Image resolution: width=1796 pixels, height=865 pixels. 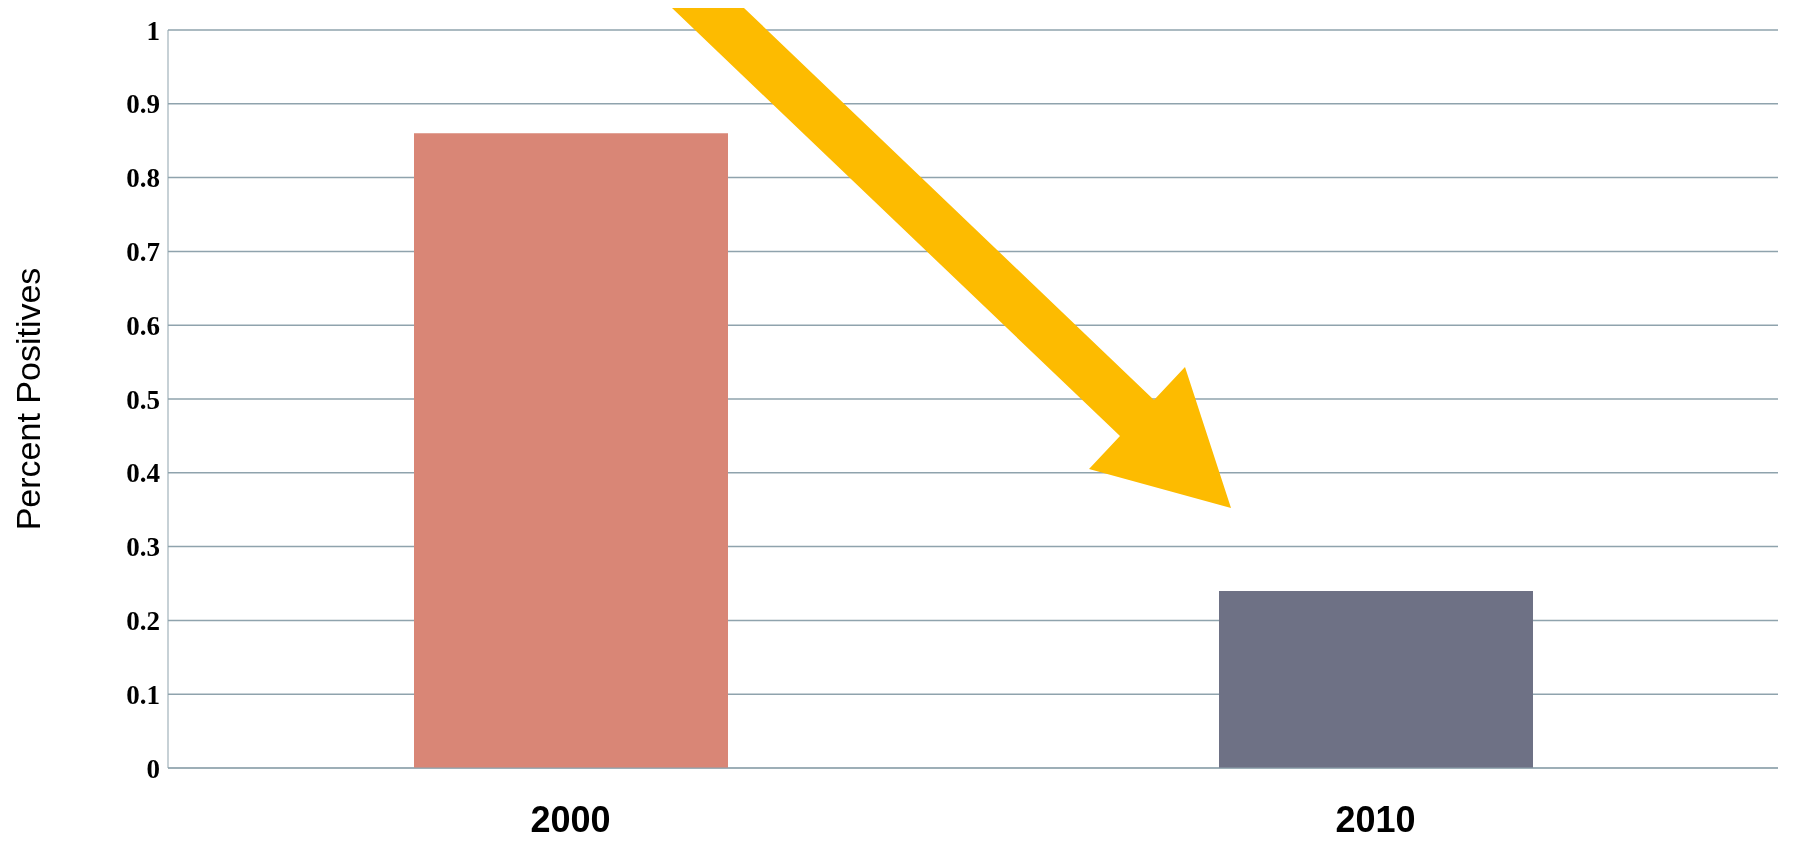 I want to click on y-tick-label: 0.8, so click(x=143, y=178).